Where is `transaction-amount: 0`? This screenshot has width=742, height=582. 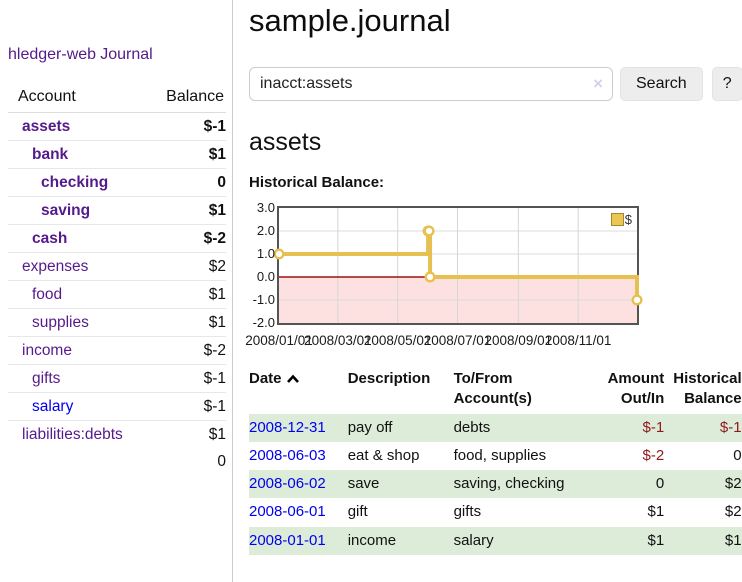 transaction-amount: 0 is located at coordinates (626, 484).